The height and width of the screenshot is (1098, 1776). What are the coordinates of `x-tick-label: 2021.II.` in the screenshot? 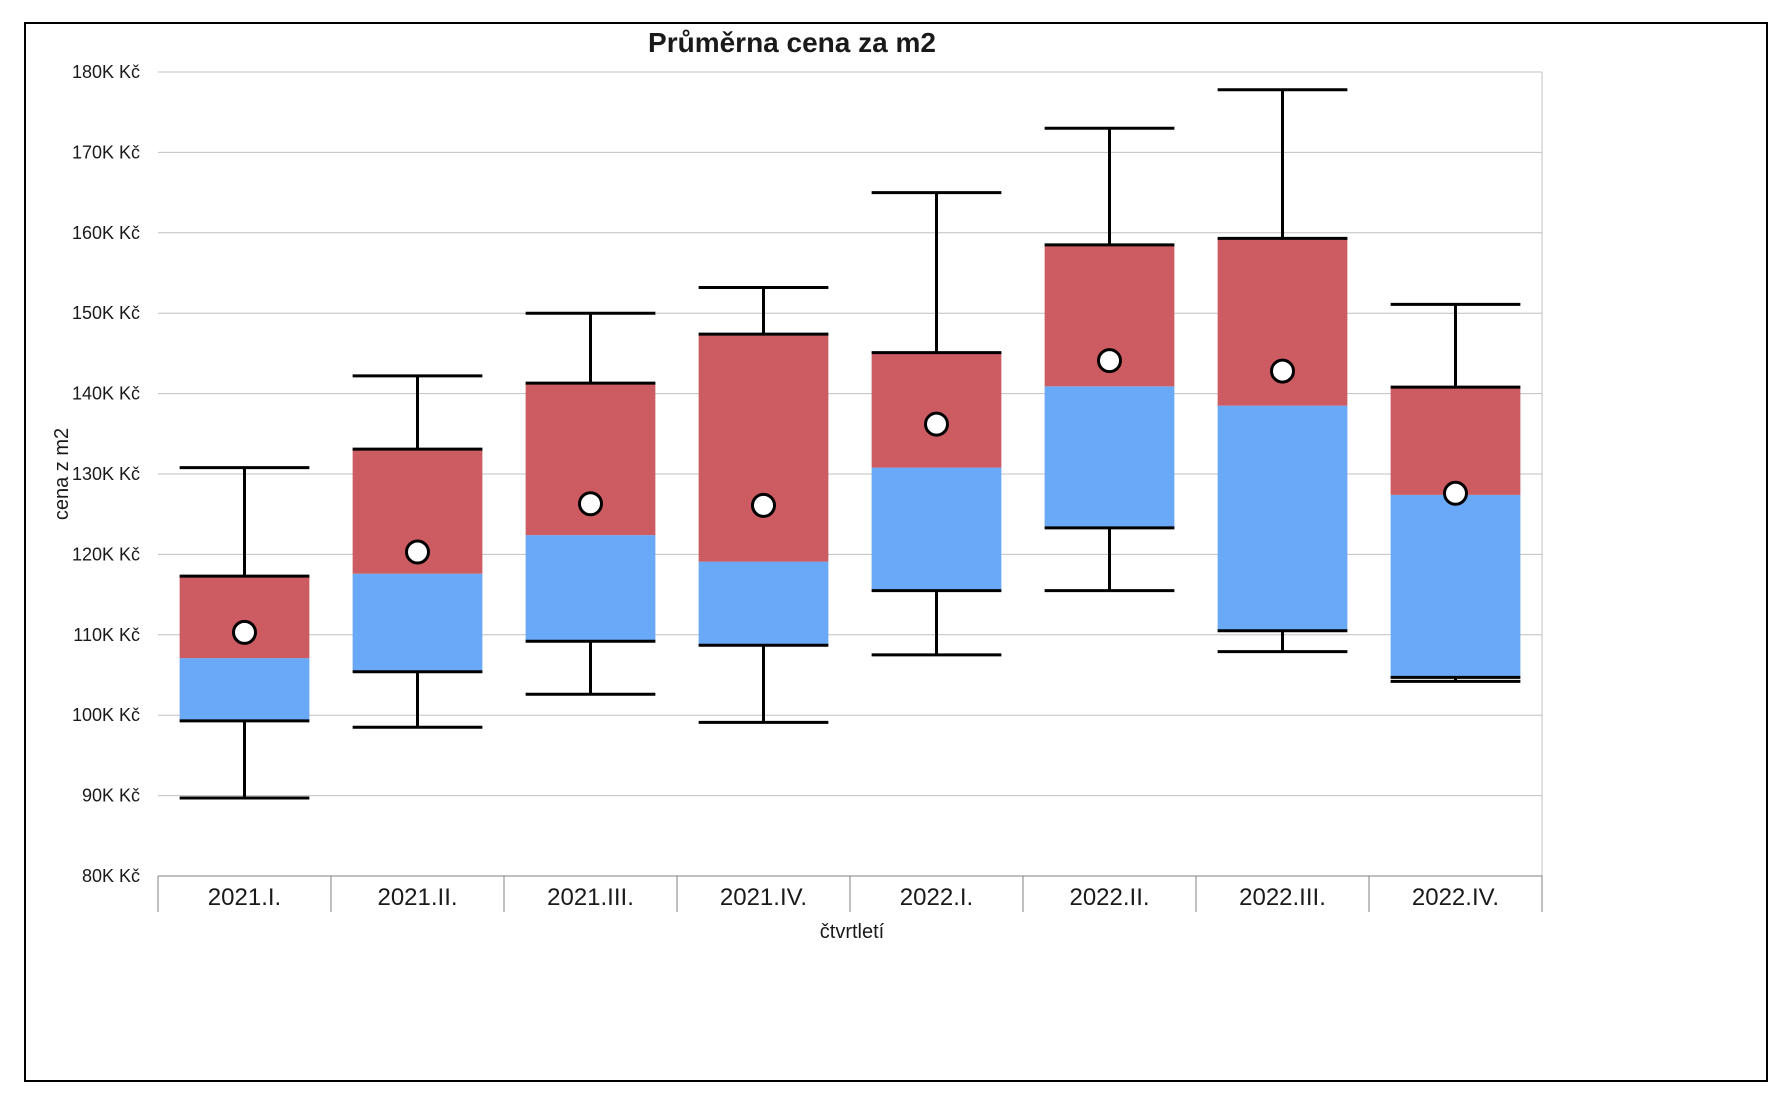 It's located at (417, 897).